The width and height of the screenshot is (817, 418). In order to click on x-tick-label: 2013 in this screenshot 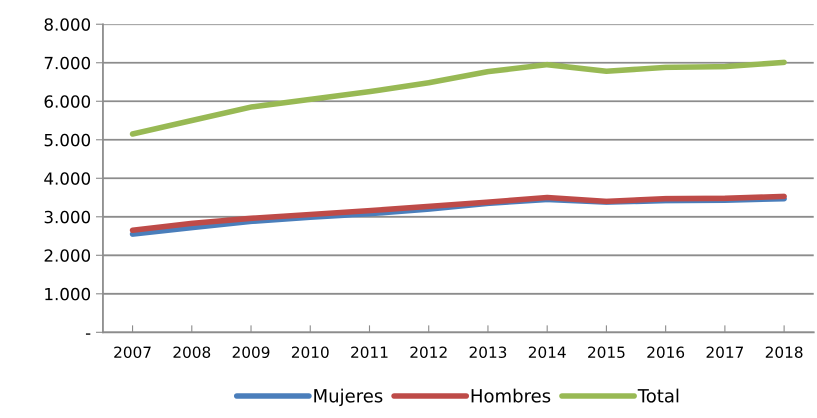, I will do `click(488, 352)`.